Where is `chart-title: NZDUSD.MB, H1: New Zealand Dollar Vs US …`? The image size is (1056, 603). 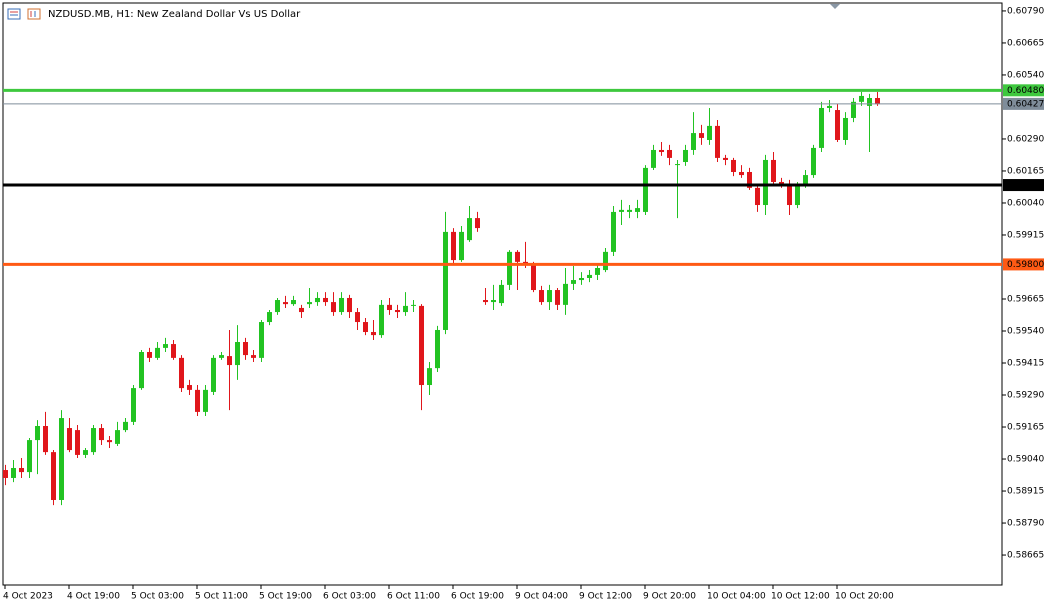 chart-title: NZDUSD.MB, H1: New Zealand Dollar Vs US … is located at coordinates (174, 14).